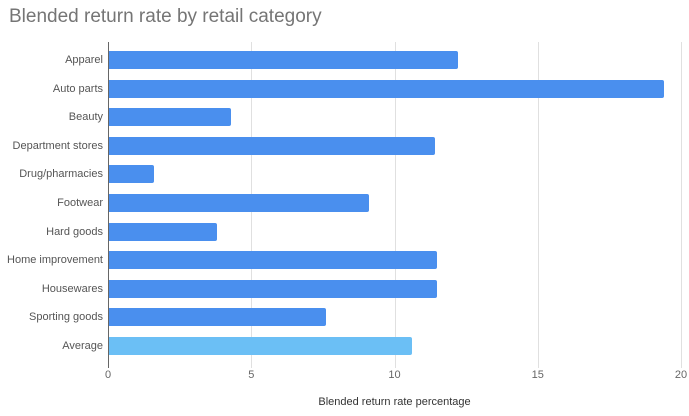 The image size is (689, 416). I want to click on category-label: Beauty, so click(85, 117).